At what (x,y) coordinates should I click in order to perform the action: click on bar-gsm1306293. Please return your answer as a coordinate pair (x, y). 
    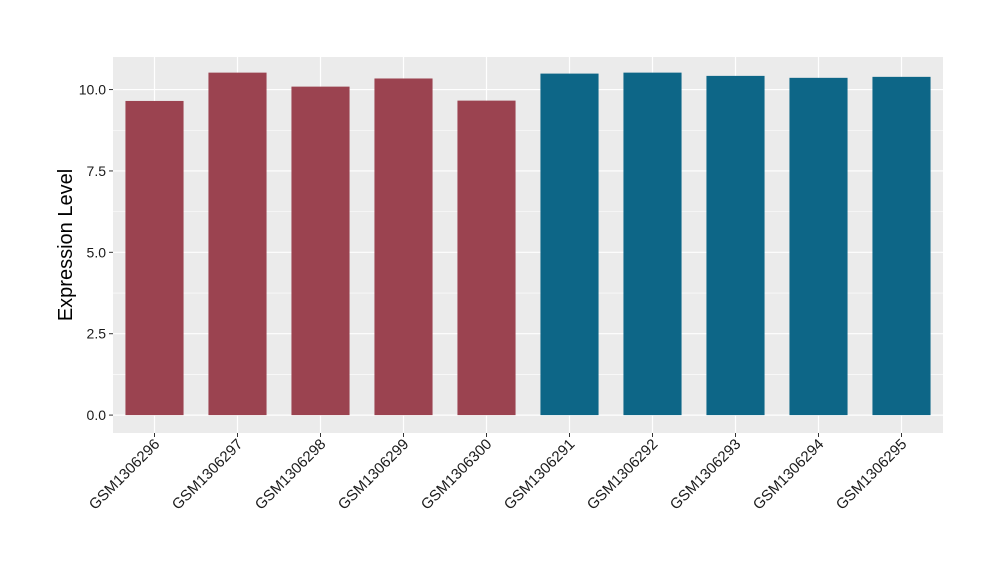
    Looking at the image, I should click on (735, 245).